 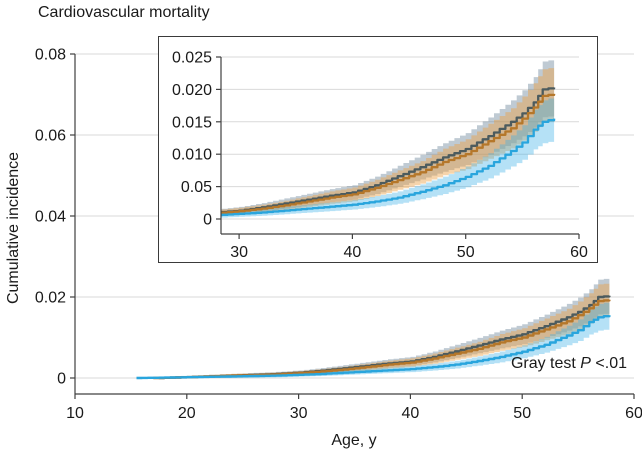 What do you see at coordinates (608, 363) in the screenshot?
I see `annotation-suffix: <.01` at bounding box center [608, 363].